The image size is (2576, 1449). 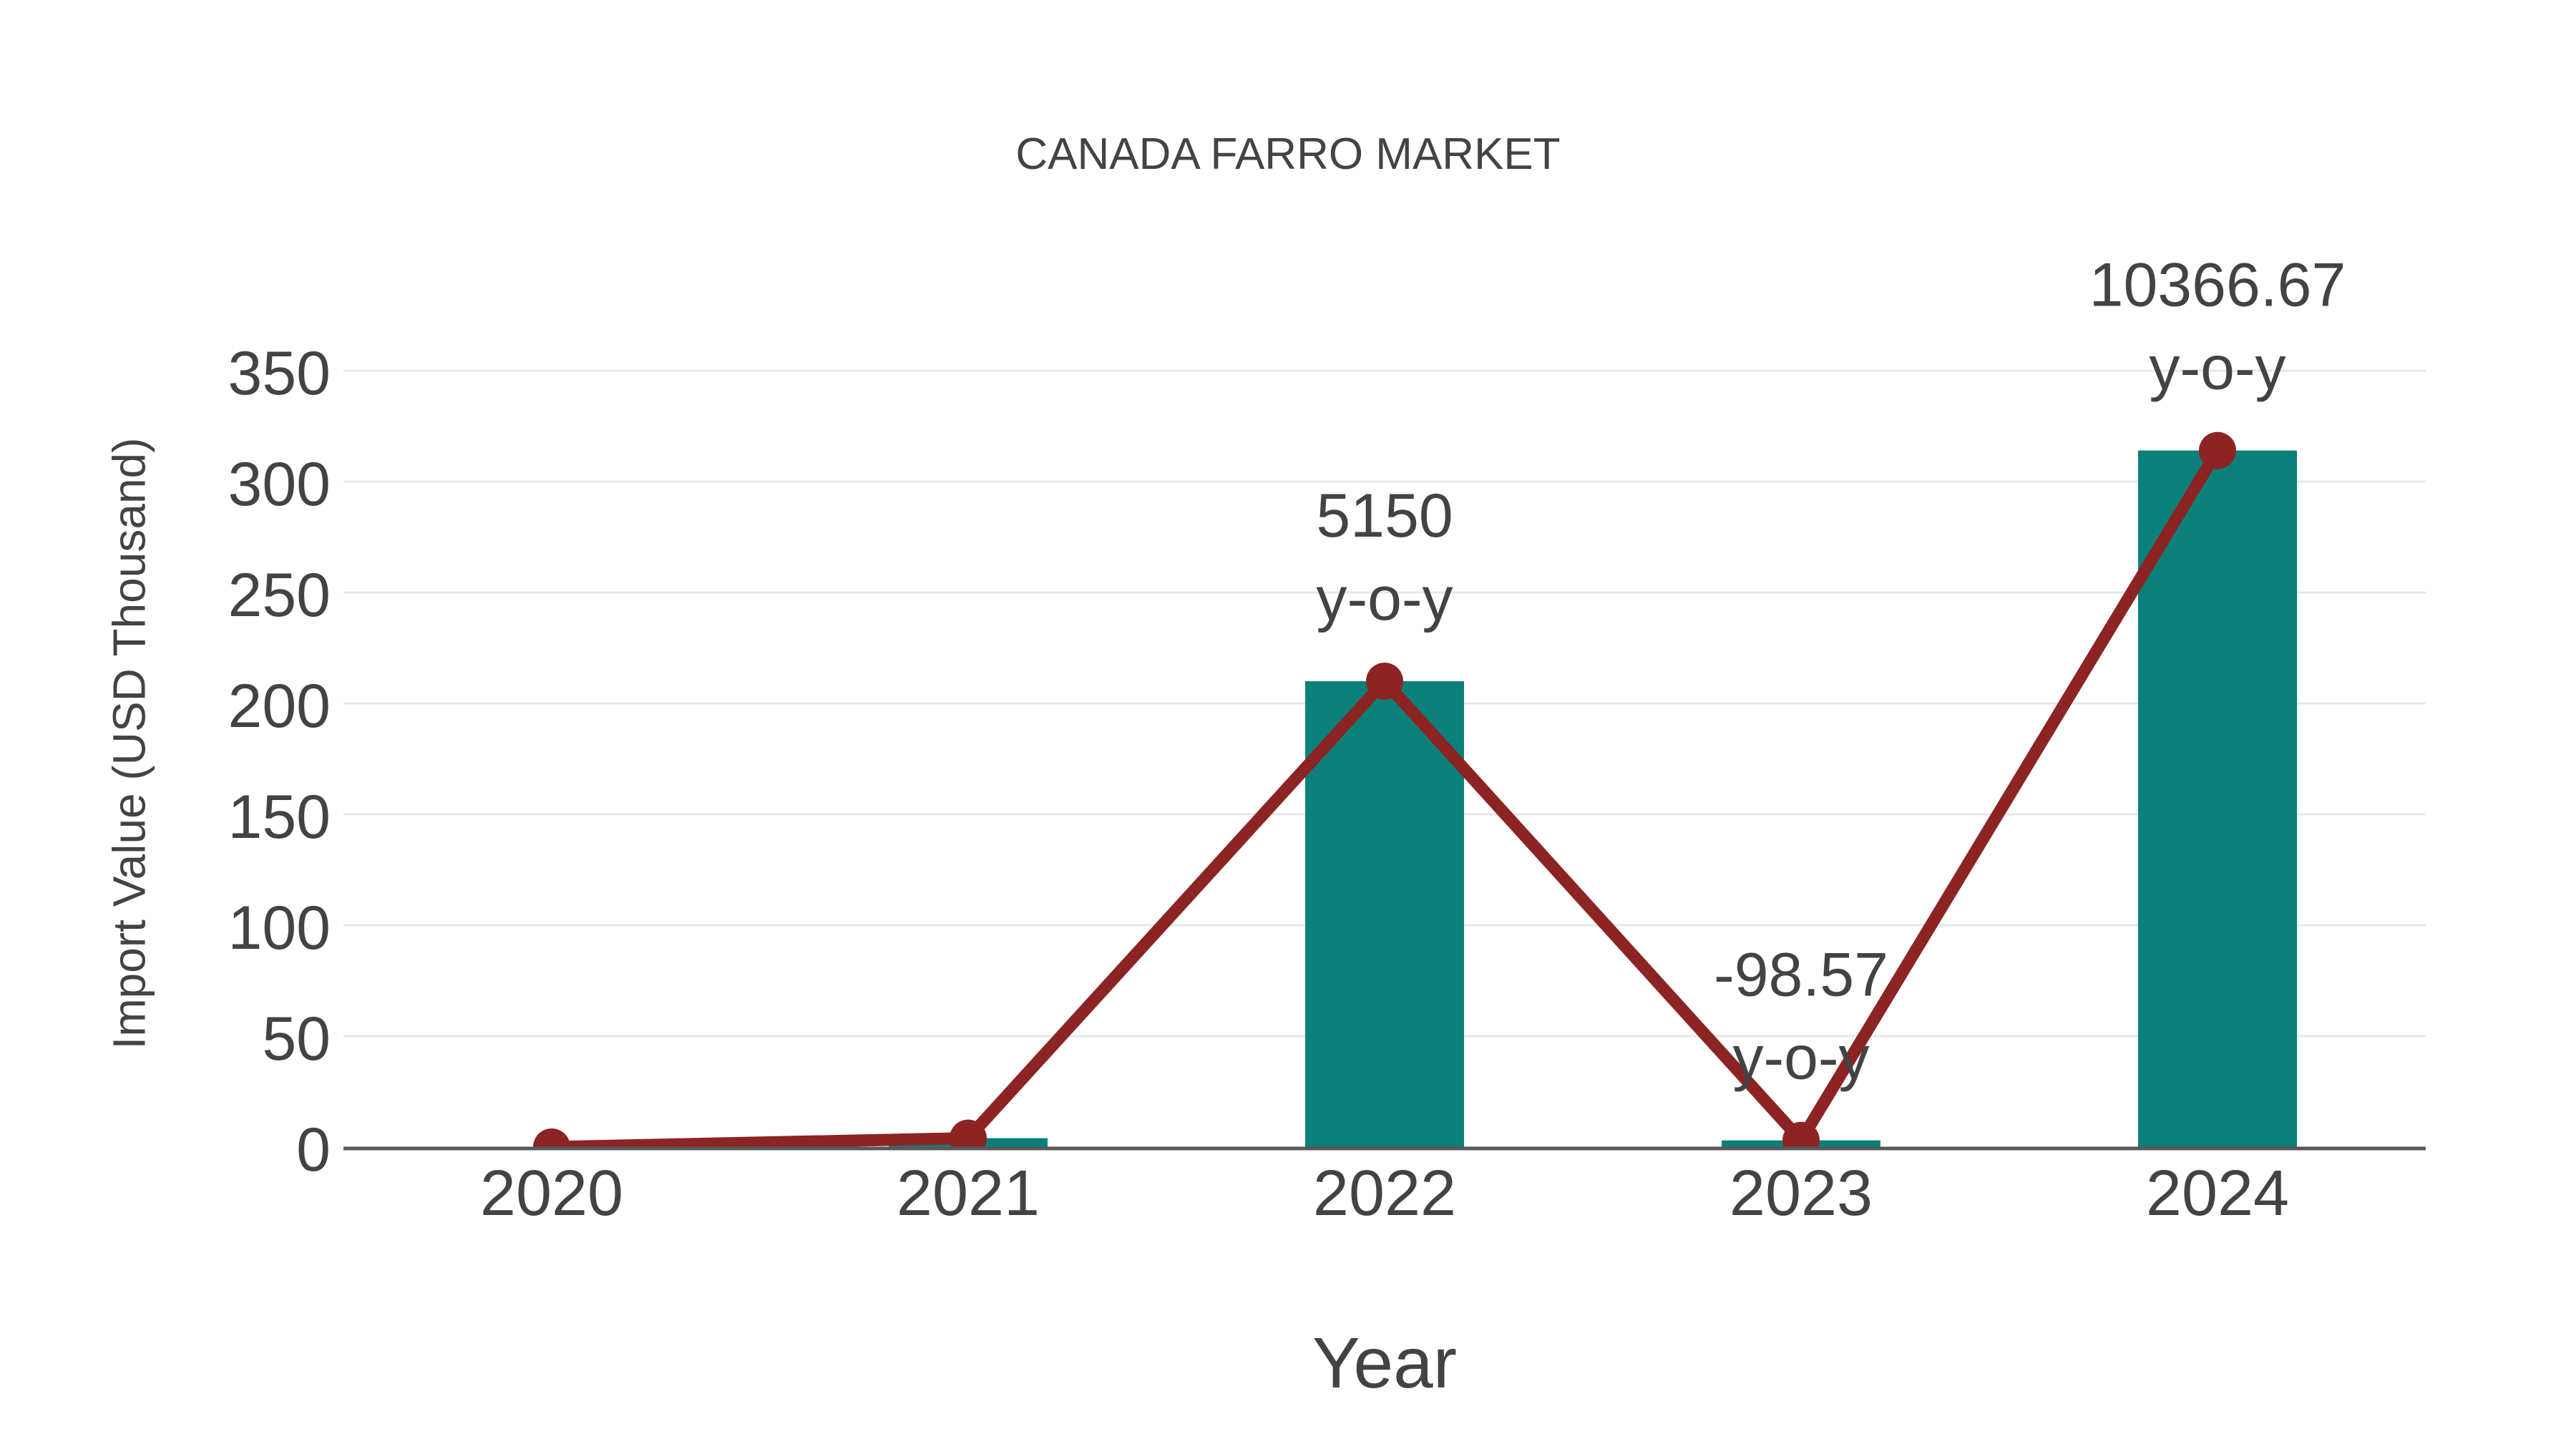 What do you see at coordinates (1801, 1134) in the screenshot?
I see `data-point-2023` at bounding box center [1801, 1134].